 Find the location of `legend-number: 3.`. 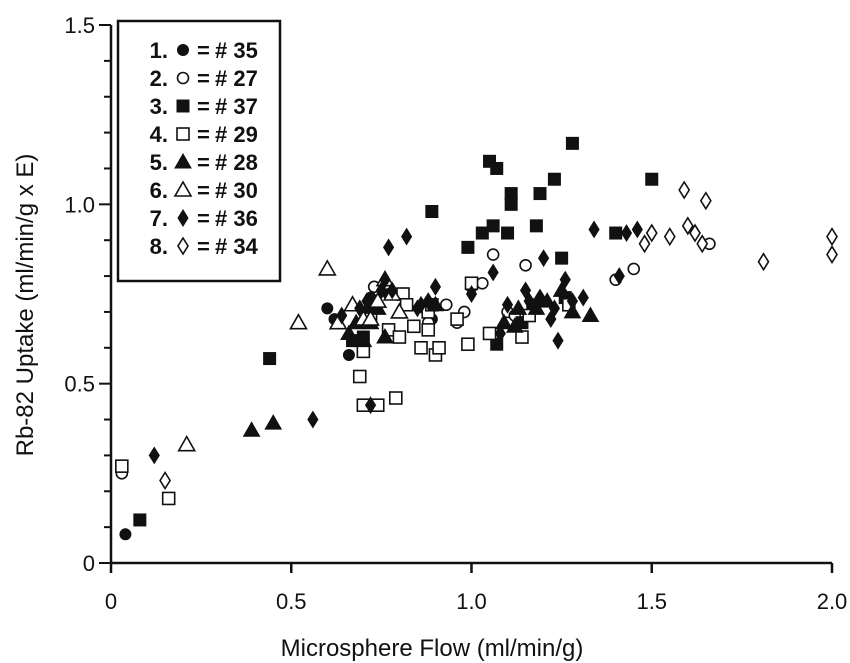

legend-number: 3. is located at coordinates (159, 106).